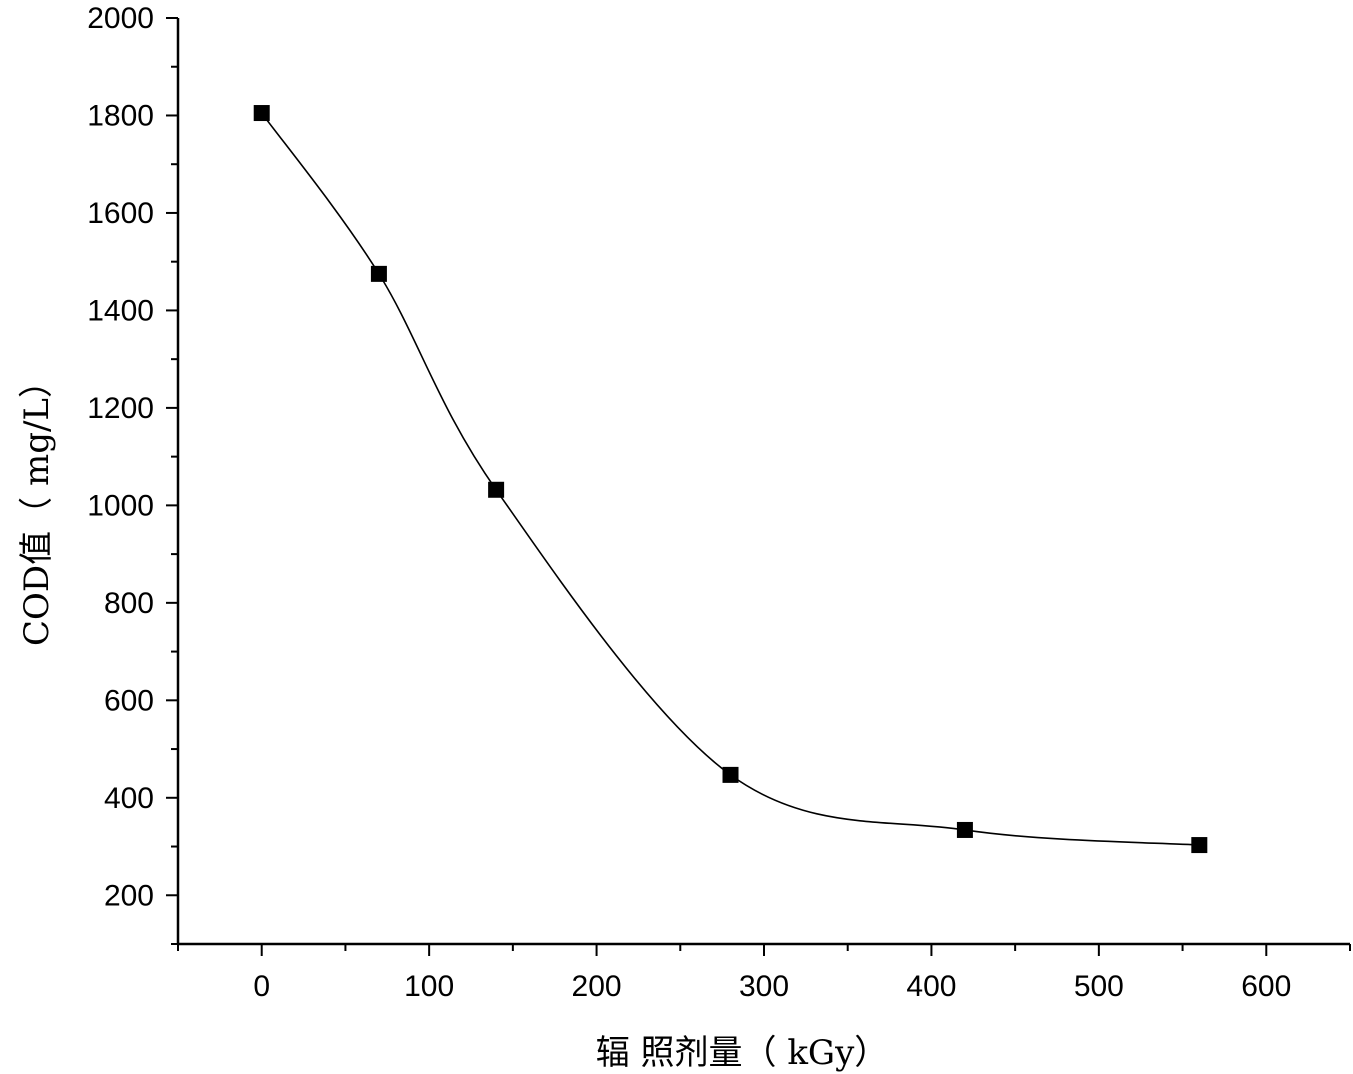  What do you see at coordinates (120, 115) in the screenshot?
I see `y-tick-label: 1800` at bounding box center [120, 115].